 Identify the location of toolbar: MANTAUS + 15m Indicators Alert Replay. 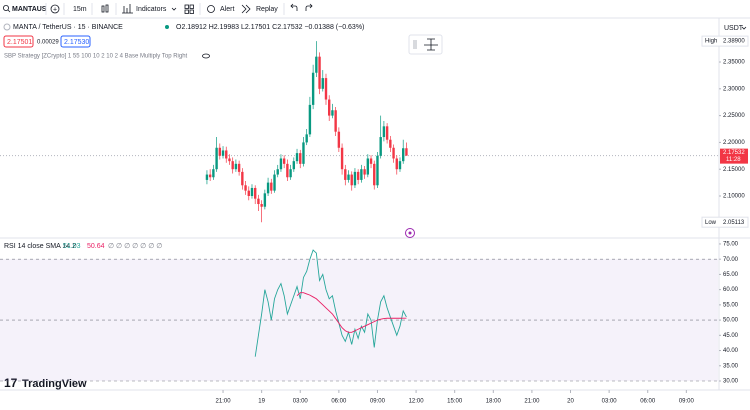
(158, 9).